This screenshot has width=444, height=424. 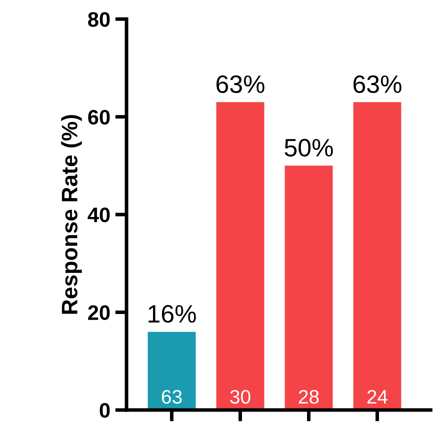 What do you see at coordinates (308, 397) in the screenshot?
I see `annotation: 28` at bounding box center [308, 397].